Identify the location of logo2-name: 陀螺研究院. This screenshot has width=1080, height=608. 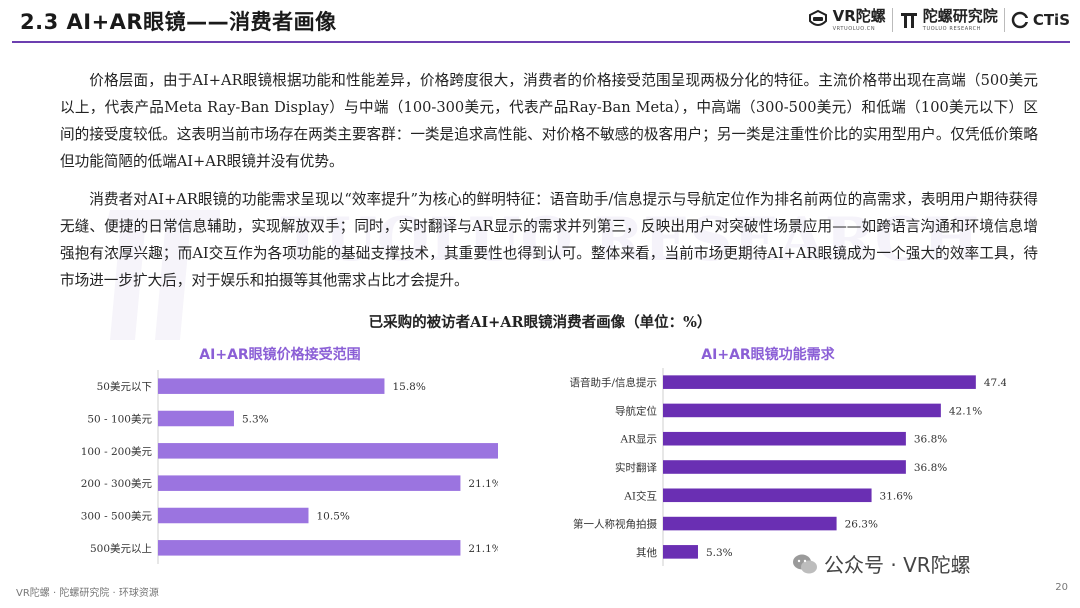
(960, 15).